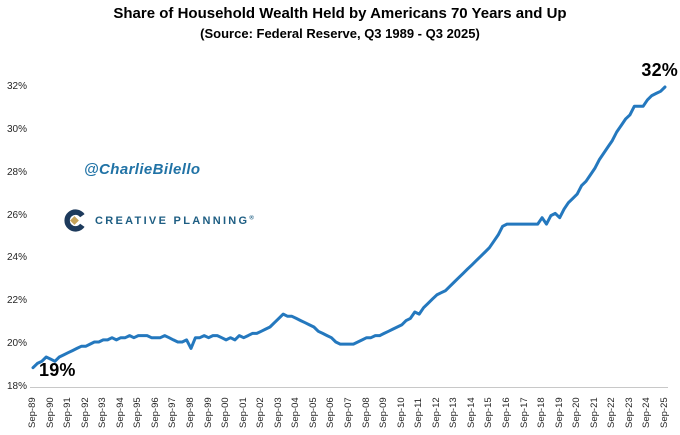 This screenshot has height=435, width=680. I want to click on creative-planning-c-icon, so click(74, 220).